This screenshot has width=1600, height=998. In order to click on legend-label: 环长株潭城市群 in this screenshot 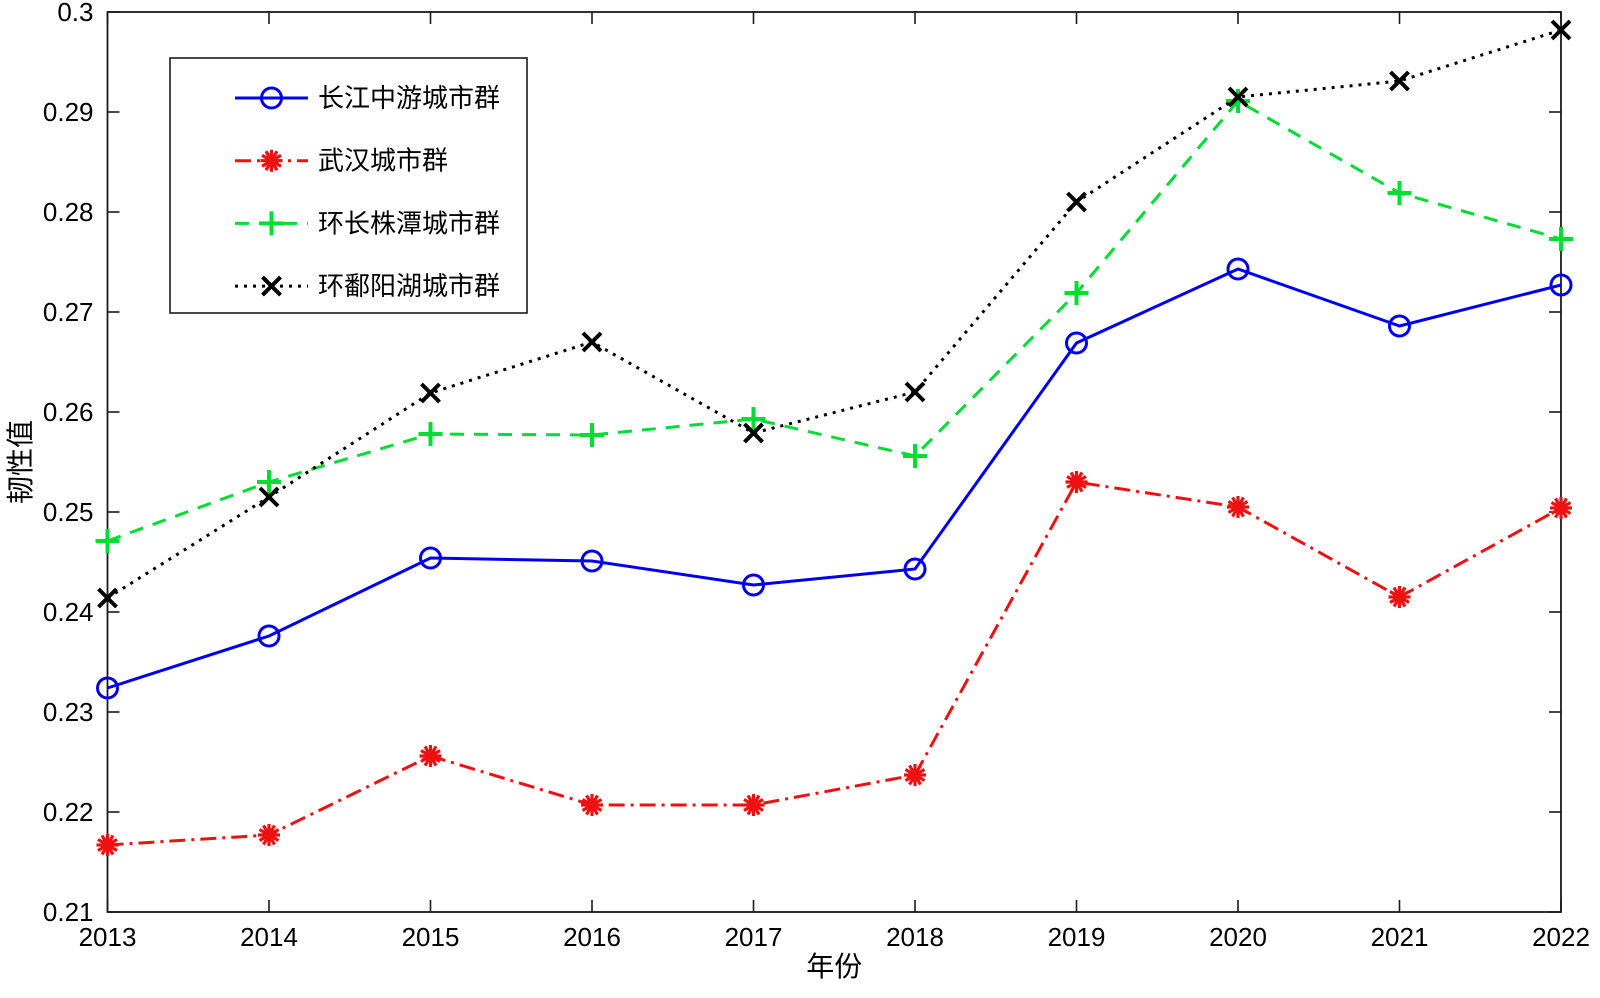, I will do `click(409, 223)`.